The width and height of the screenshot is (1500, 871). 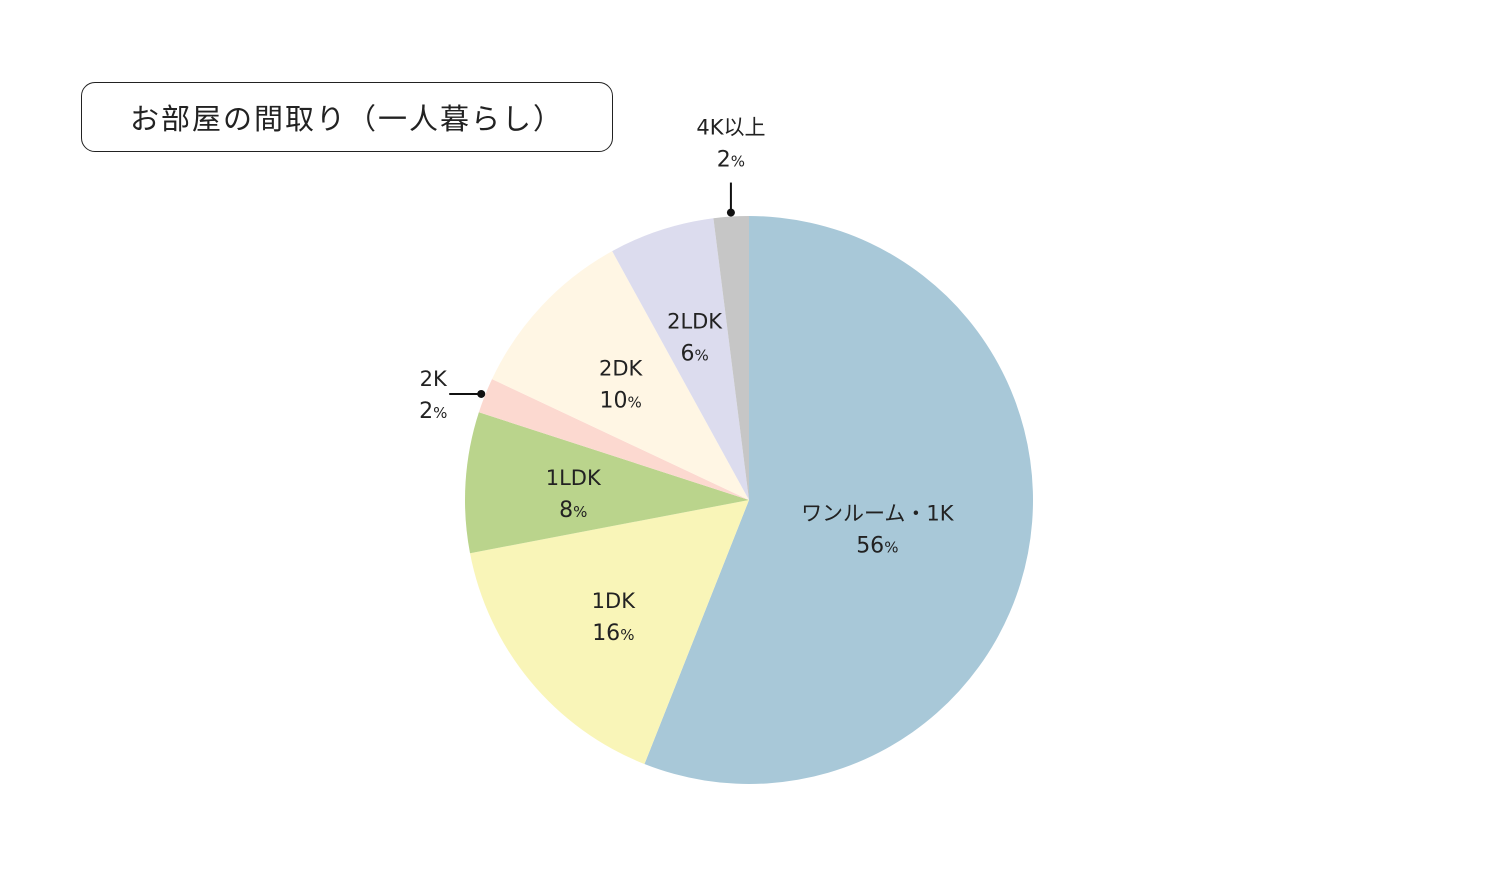 What do you see at coordinates (730, 128) in the screenshot?
I see `slice-label-4k: 4K以上` at bounding box center [730, 128].